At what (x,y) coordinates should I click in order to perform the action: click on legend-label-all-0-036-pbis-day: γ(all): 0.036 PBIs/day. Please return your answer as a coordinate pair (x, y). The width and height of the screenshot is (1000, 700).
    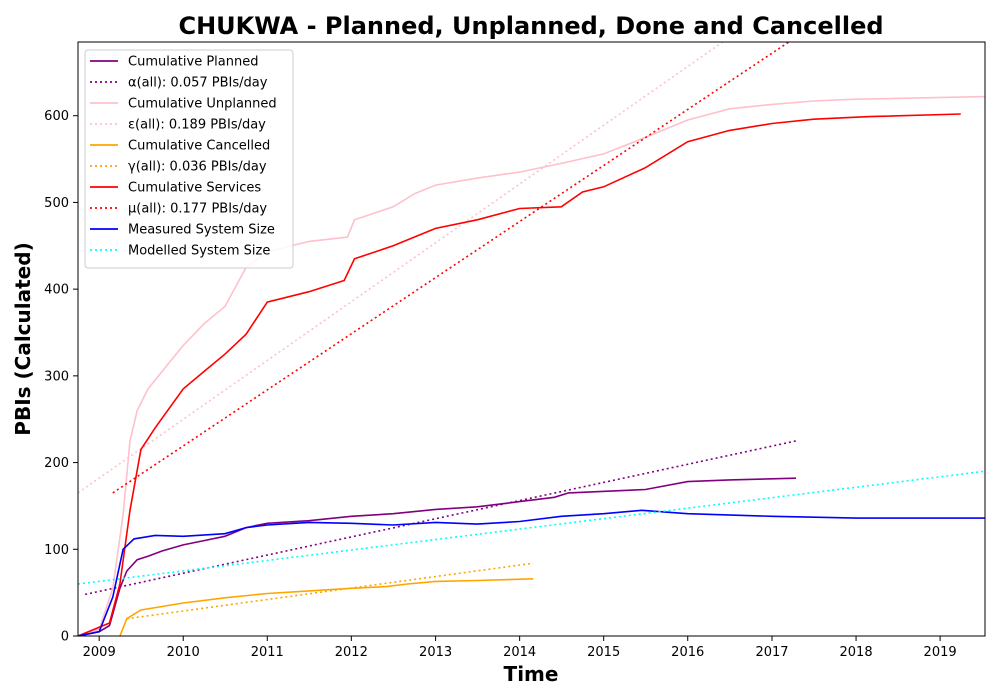
    Looking at the image, I should click on (197, 167).